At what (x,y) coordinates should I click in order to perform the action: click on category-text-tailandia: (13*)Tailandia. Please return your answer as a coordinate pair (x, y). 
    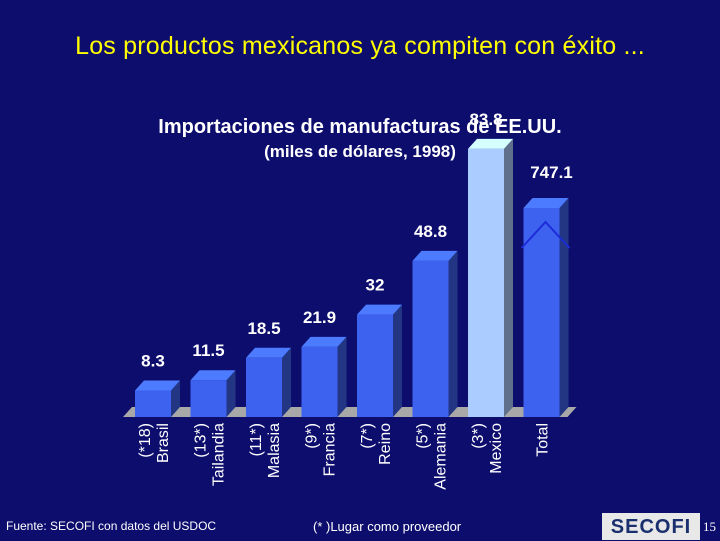
    Looking at the image, I should click on (210, 454).